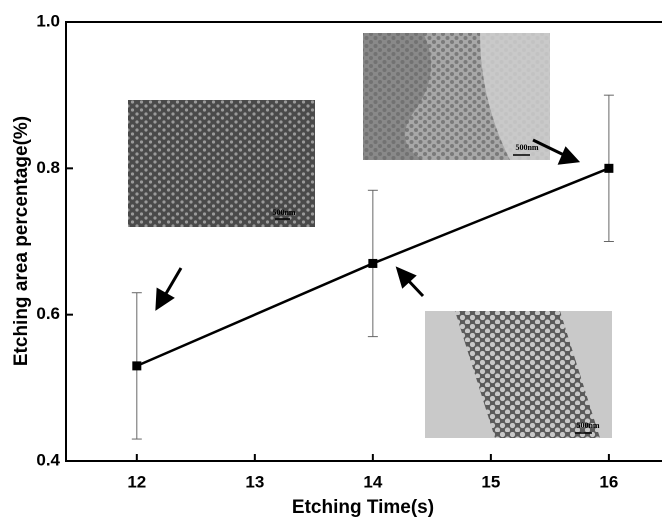  What do you see at coordinates (608, 481) in the screenshot?
I see `x-tick-label: 16` at bounding box center [608, 481].